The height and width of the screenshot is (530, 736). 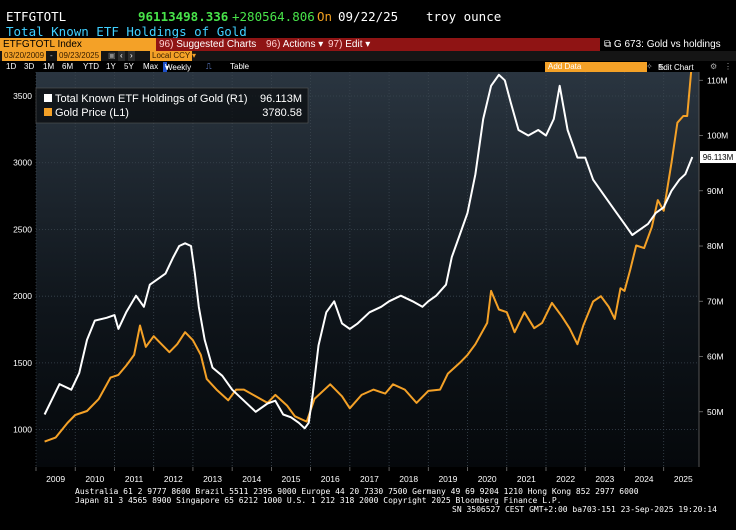 What do you see at coordinates (22, 296) in the screenshot?
I see `left-tick-label: 2000` at bounding box center [22, 296].